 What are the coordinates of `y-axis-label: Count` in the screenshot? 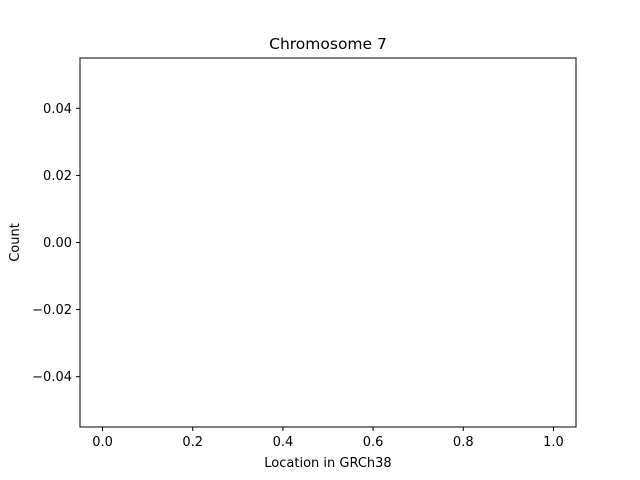 It's located at (15, 242).